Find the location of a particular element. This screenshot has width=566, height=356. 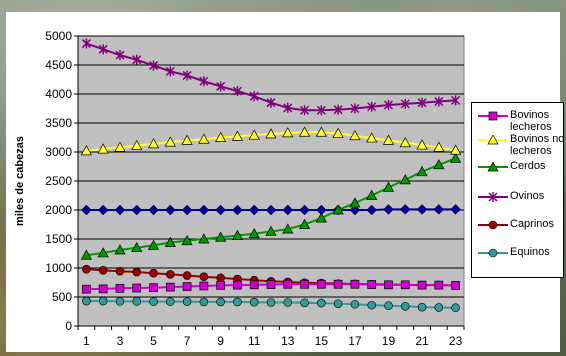

y-tick-labels: 0 500 1000 1500 2000 2500 3000 3500 4000 4500 5000 is located at coordinates (58, 181).